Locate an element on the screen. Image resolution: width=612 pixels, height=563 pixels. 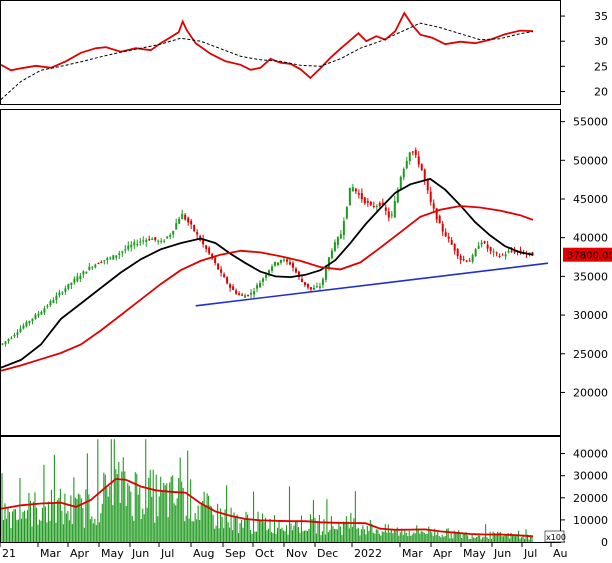
x-axis-label: Dec is located at coordinates (327, 553).